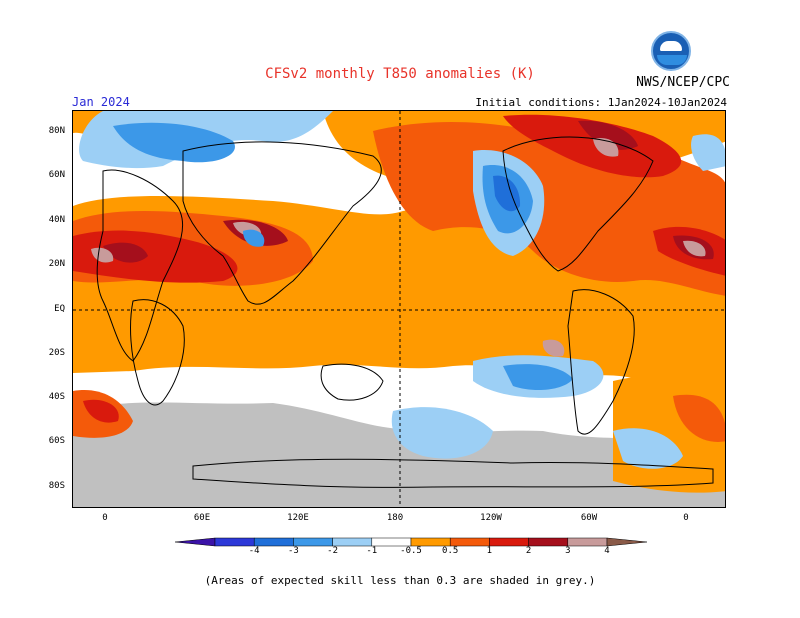 The image size is (800, 618). What do you see at coordinates (601, 102) in the screenshot?
I see `initial-conditions: Initial conditions: 1Jan2024-10Jan2024` at bounding box center [601, 102].